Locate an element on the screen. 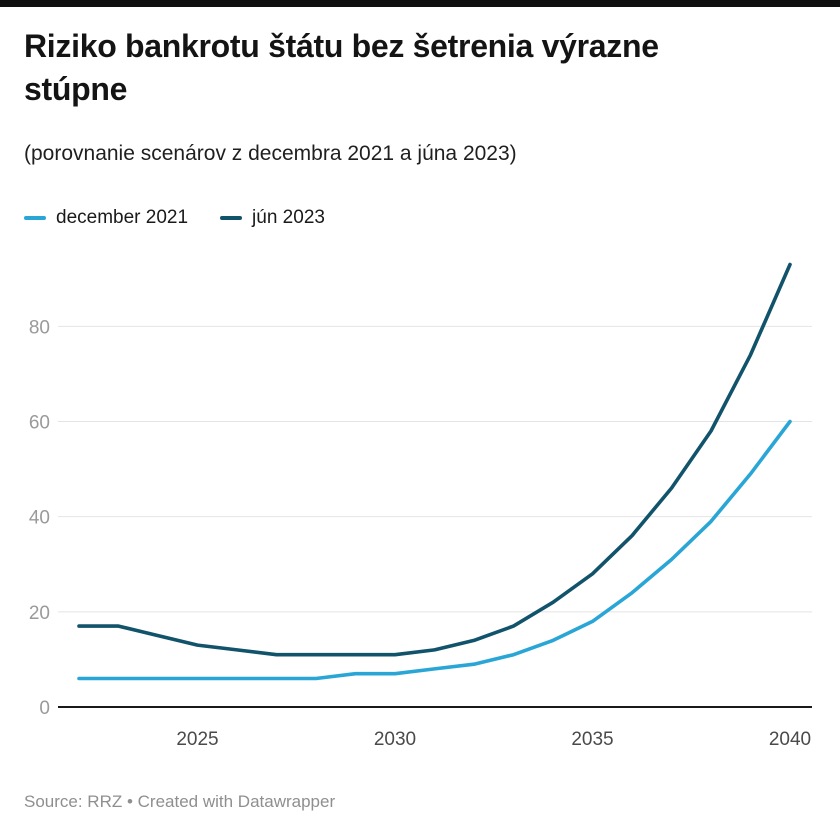  x-axis-labels: 2025 2030 2035 2040 is located at coordinates (493, 739).